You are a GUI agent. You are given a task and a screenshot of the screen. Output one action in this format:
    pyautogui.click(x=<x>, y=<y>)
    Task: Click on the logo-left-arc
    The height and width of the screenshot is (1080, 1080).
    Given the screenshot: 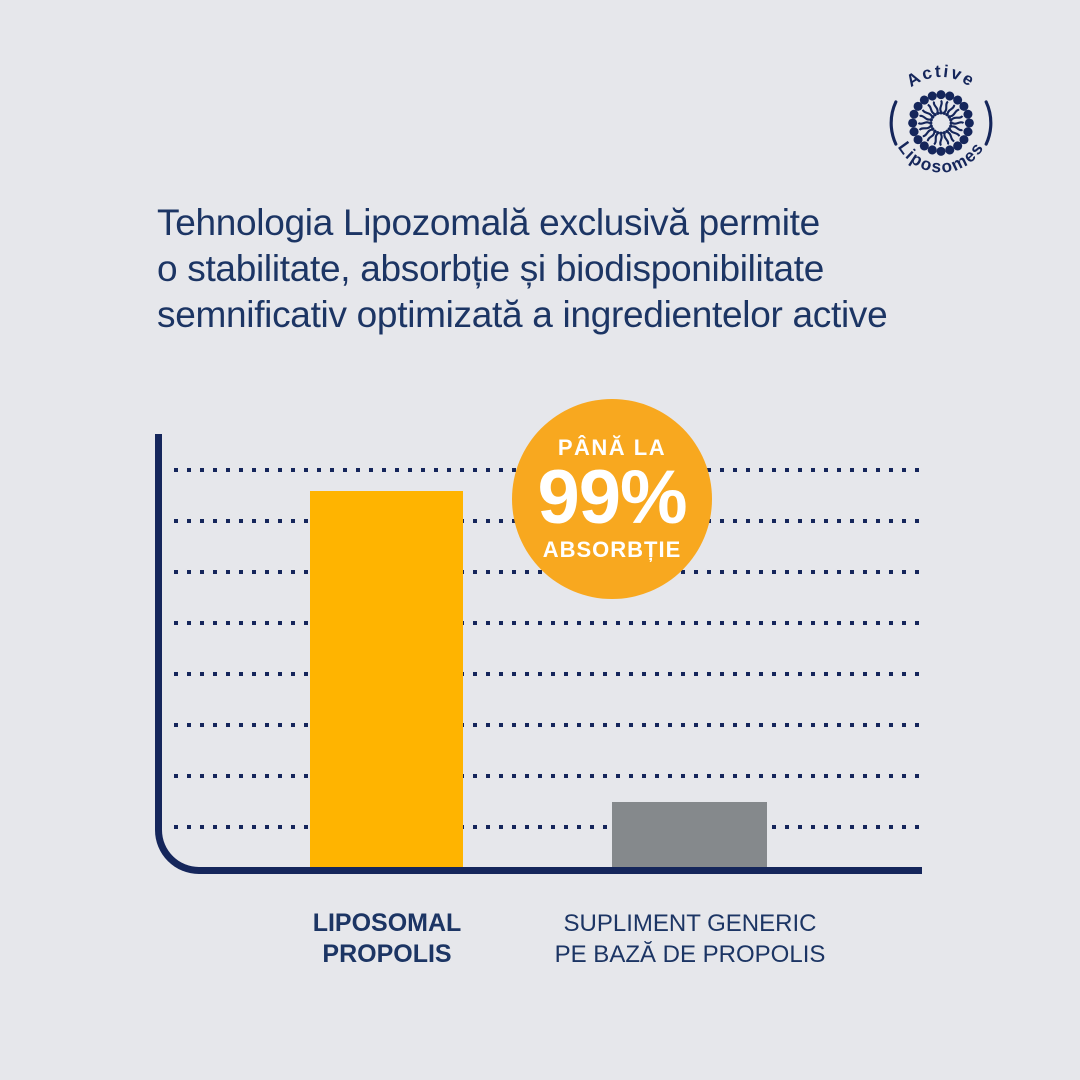 What is the action you would take?
    pyautogui.click(x=893, y=123)
    